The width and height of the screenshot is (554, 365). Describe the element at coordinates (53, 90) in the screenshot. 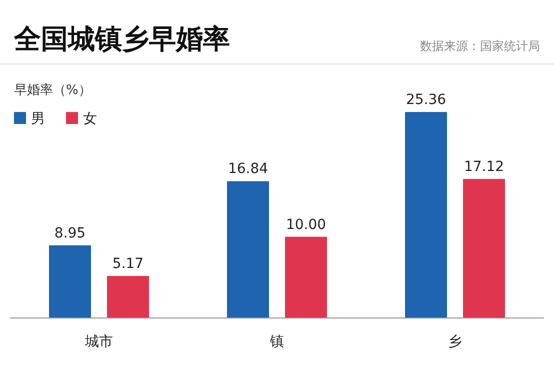

I see `y-axis-title: 早婚率（%）` at that location.